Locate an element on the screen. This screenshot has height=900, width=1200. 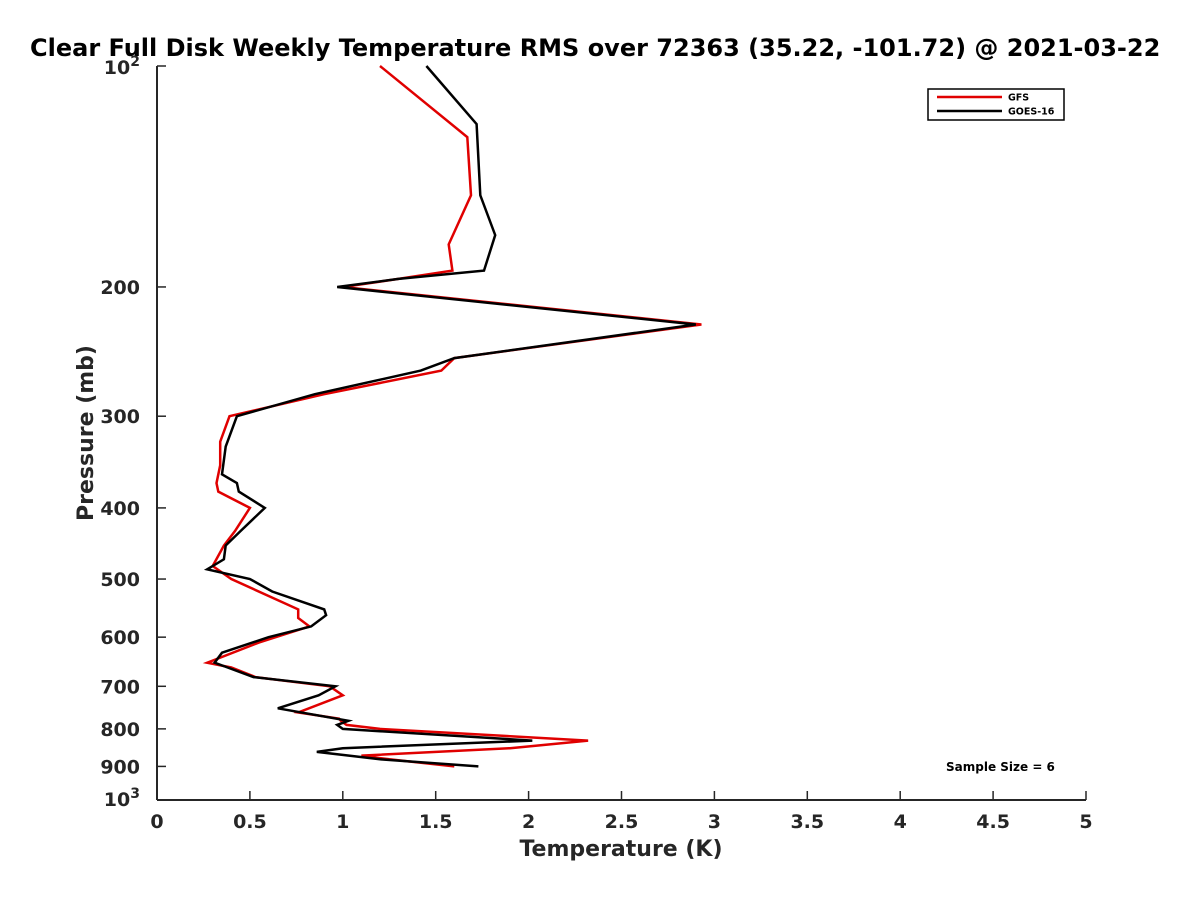
x-tick-label: 2.5 is located at coordinates (622, 822).